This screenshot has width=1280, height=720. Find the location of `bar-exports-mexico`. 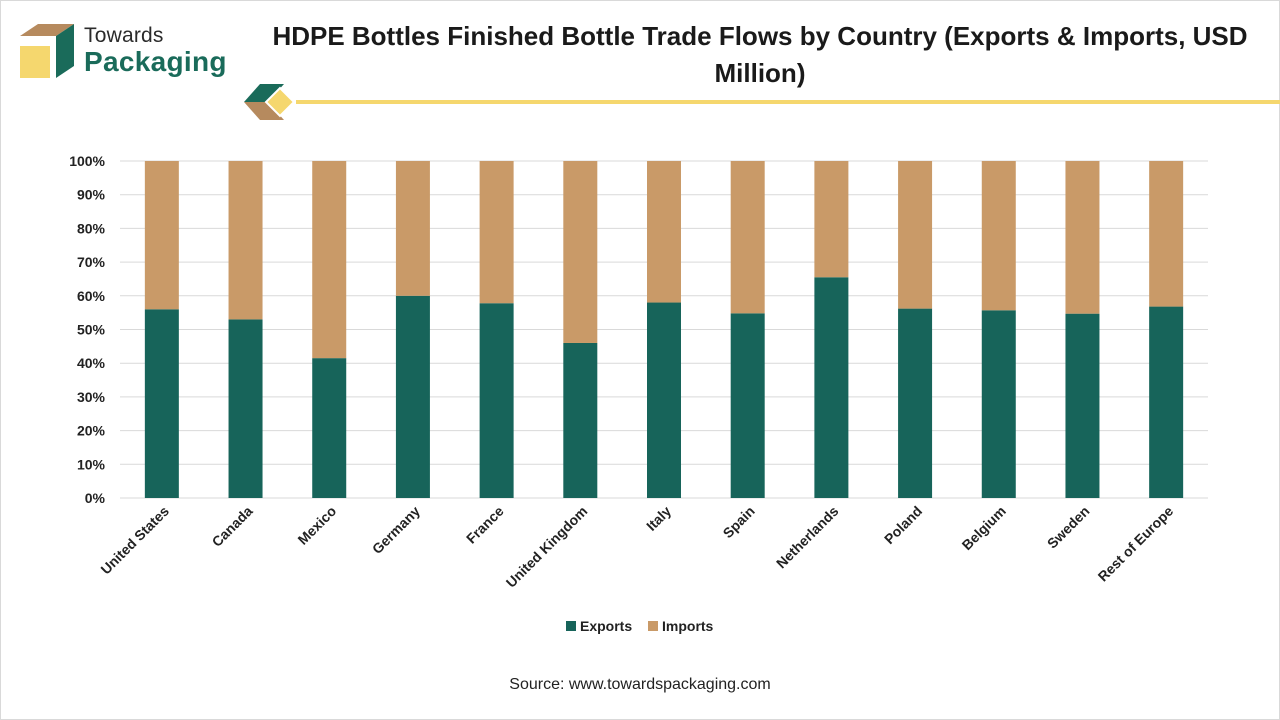

bar-exports-mexico is located at coordinates (329, 428).